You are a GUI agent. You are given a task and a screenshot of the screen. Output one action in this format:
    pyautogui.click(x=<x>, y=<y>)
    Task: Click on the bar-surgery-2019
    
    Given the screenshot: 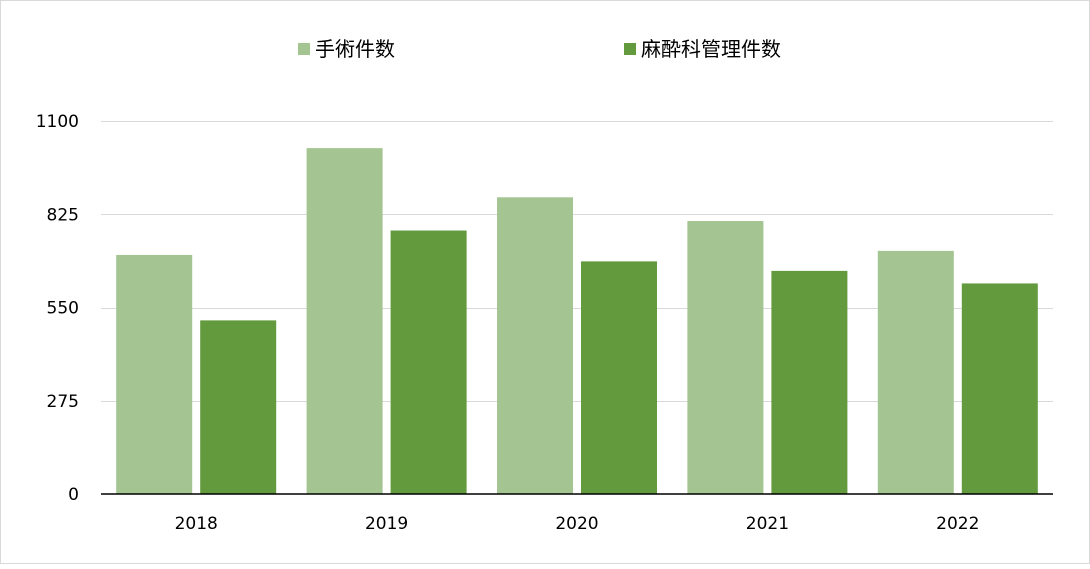 What is the action you would take?
    pyautogui.click(x=344, y=321)
    